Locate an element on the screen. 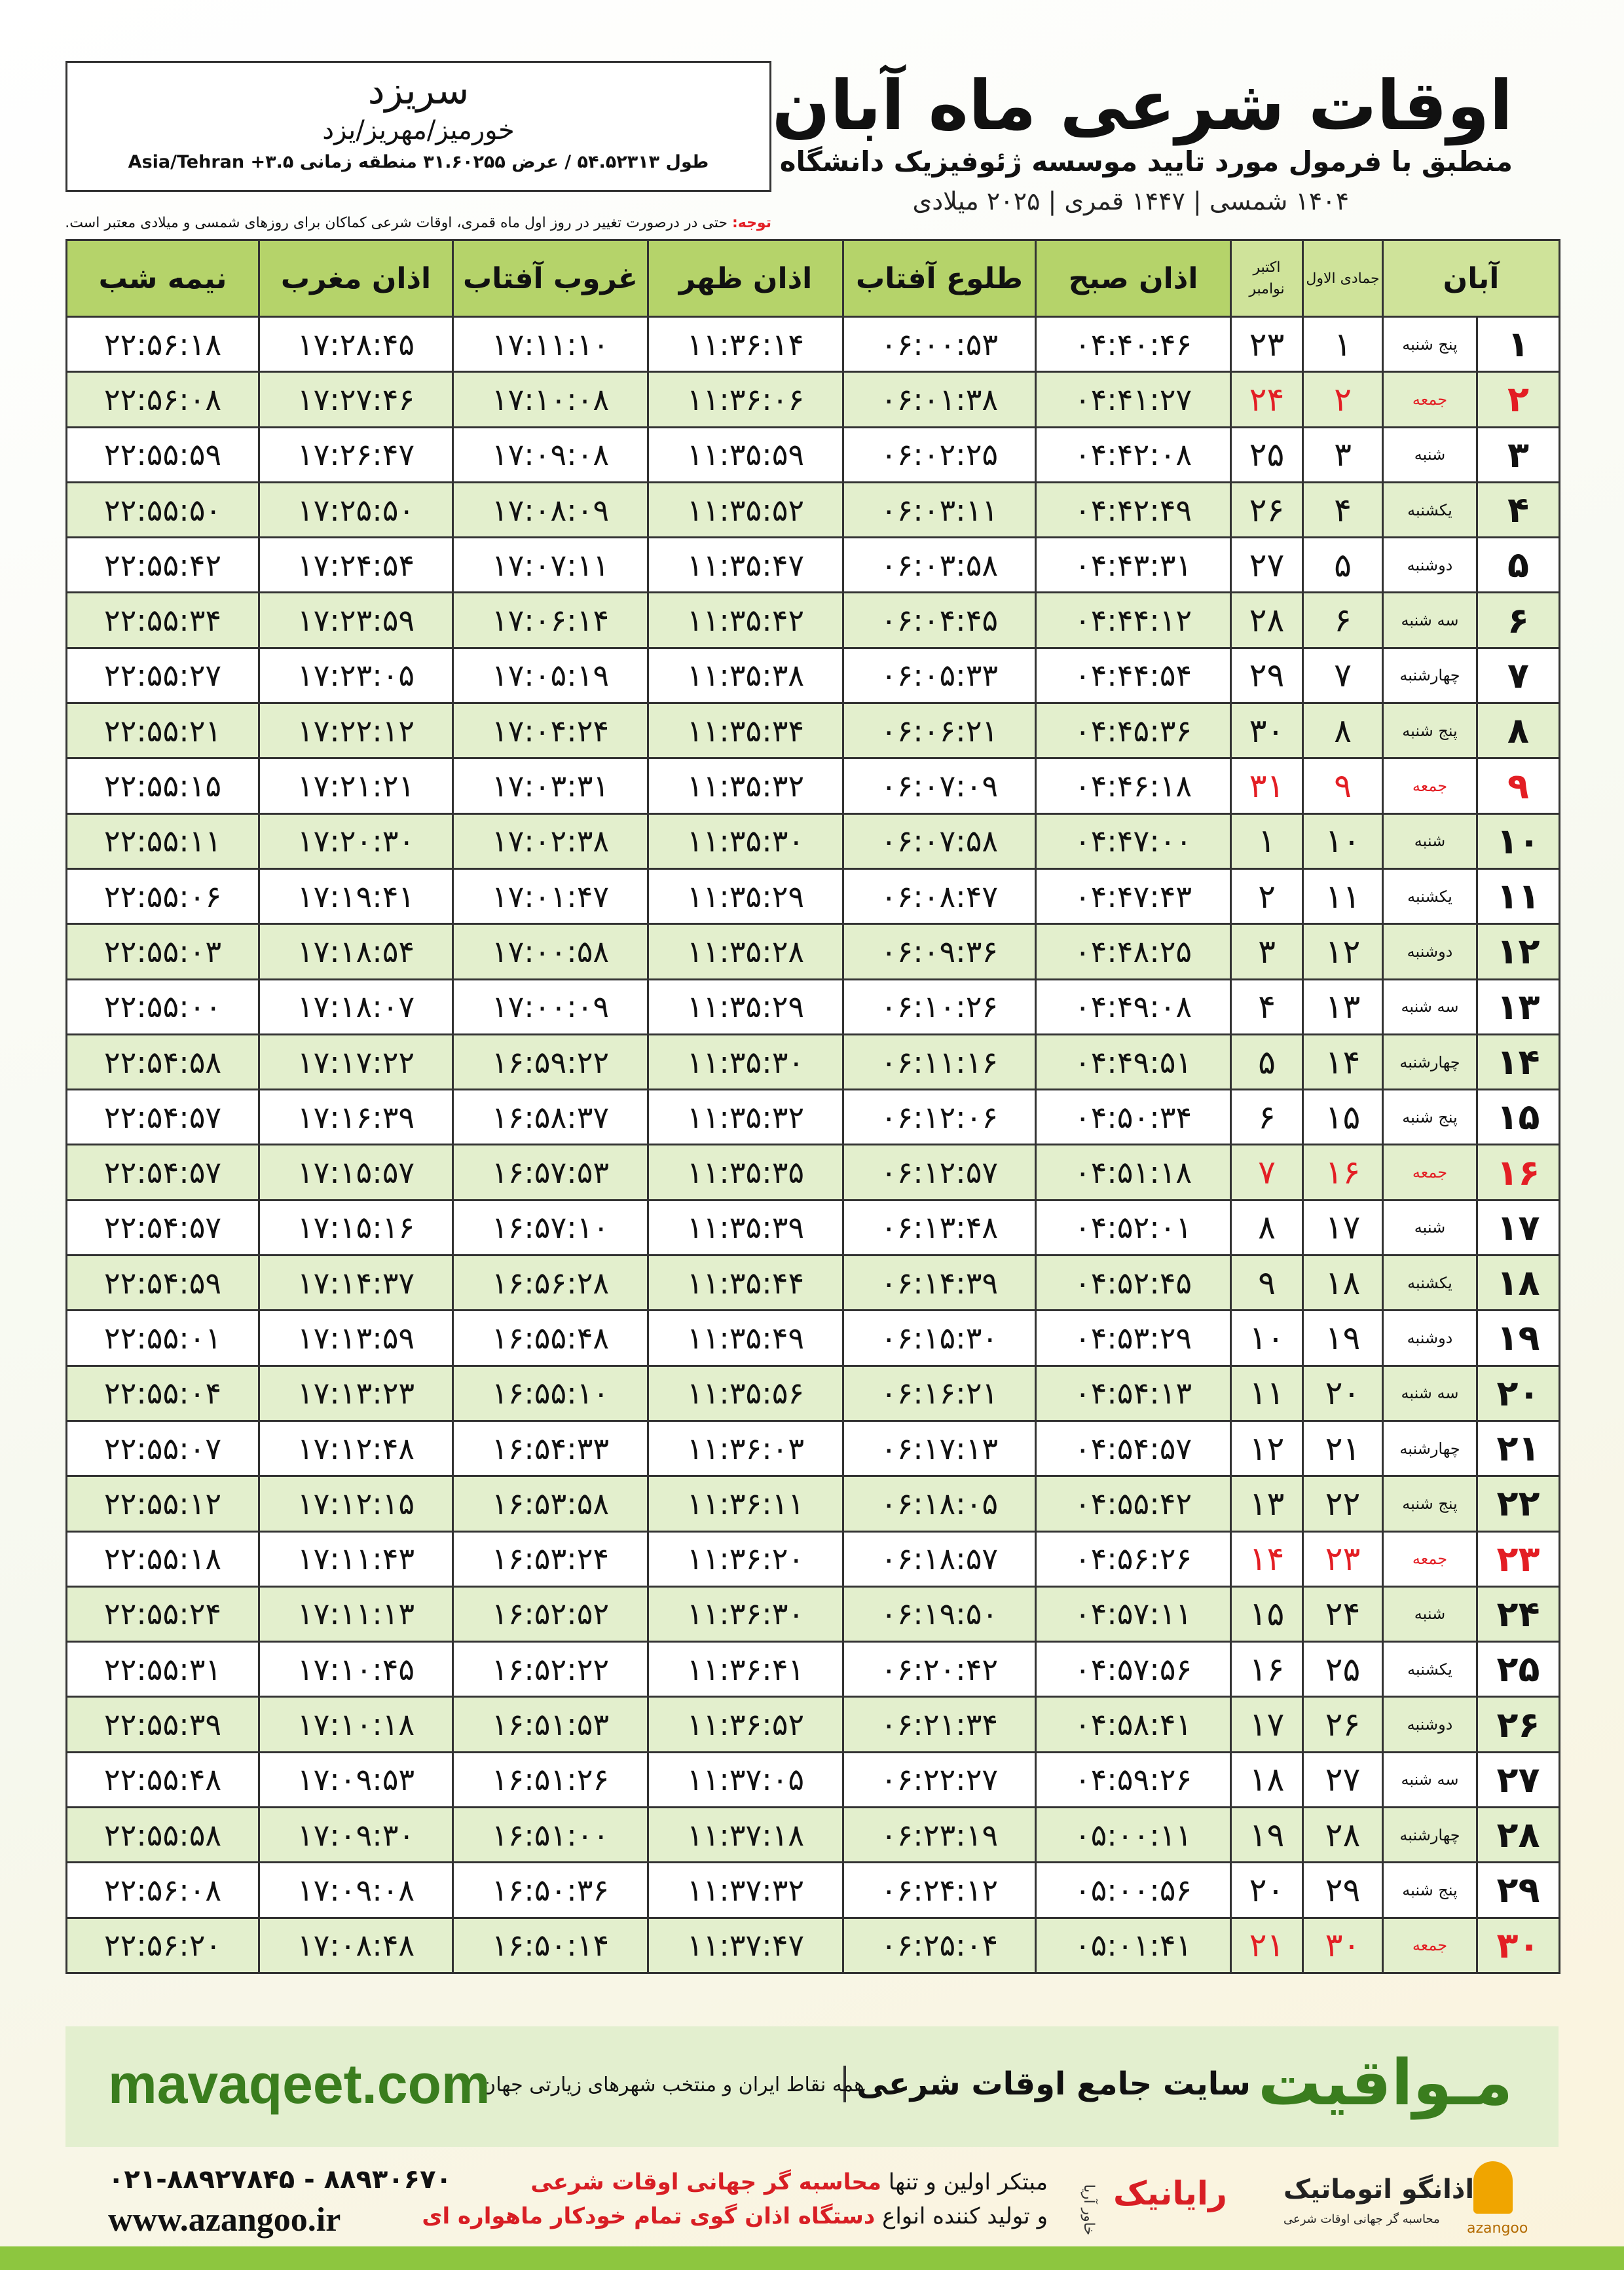 The width and height of the screenshot is (1624, 2270). table-cell: ۱۱:۳۷:۳۲ is located at coordinates (745, 1890).